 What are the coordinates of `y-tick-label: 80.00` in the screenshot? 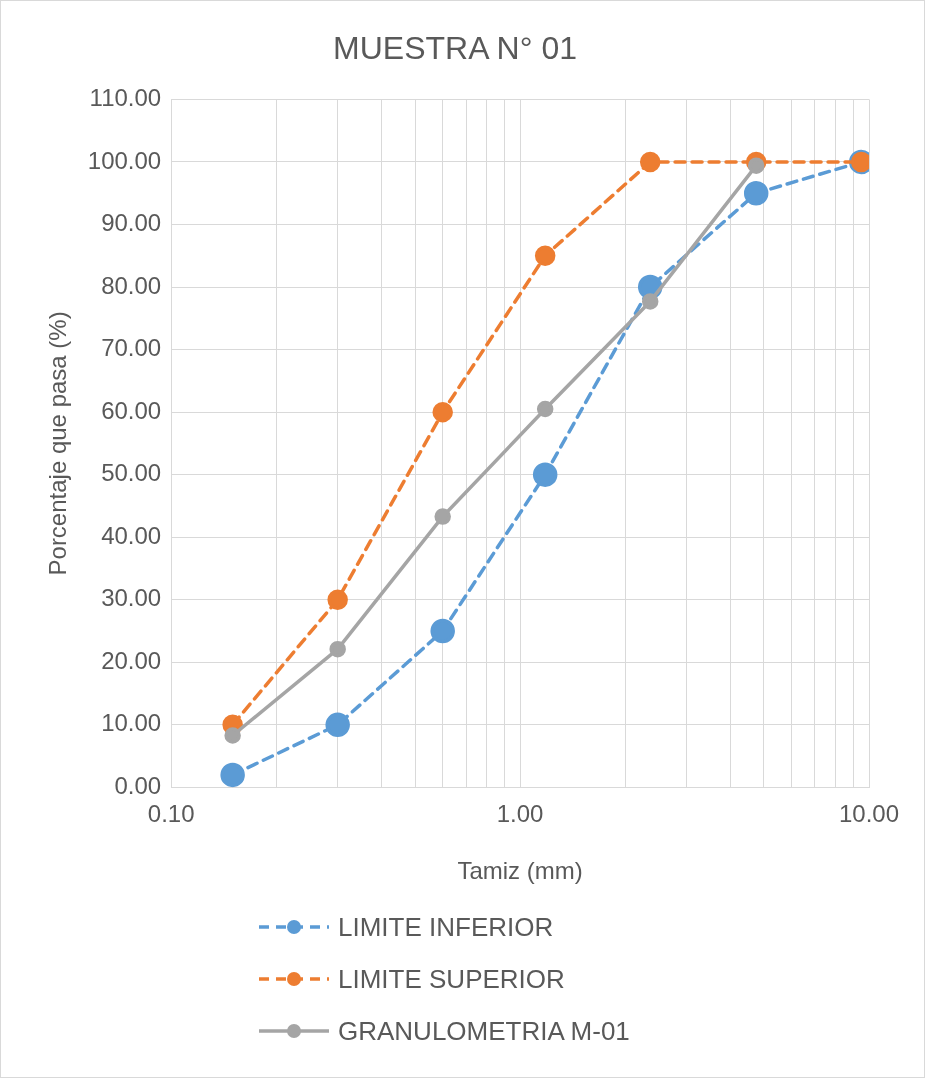 It's located at (131, 285).